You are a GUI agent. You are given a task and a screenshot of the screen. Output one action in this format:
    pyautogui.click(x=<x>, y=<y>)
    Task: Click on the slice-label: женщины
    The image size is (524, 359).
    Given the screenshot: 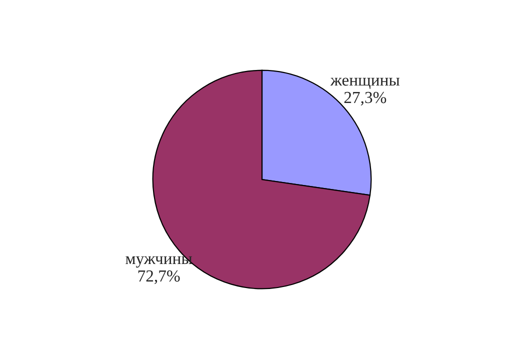 What is the action you would take?
    pyautogui.click(x=365, y=84)
    